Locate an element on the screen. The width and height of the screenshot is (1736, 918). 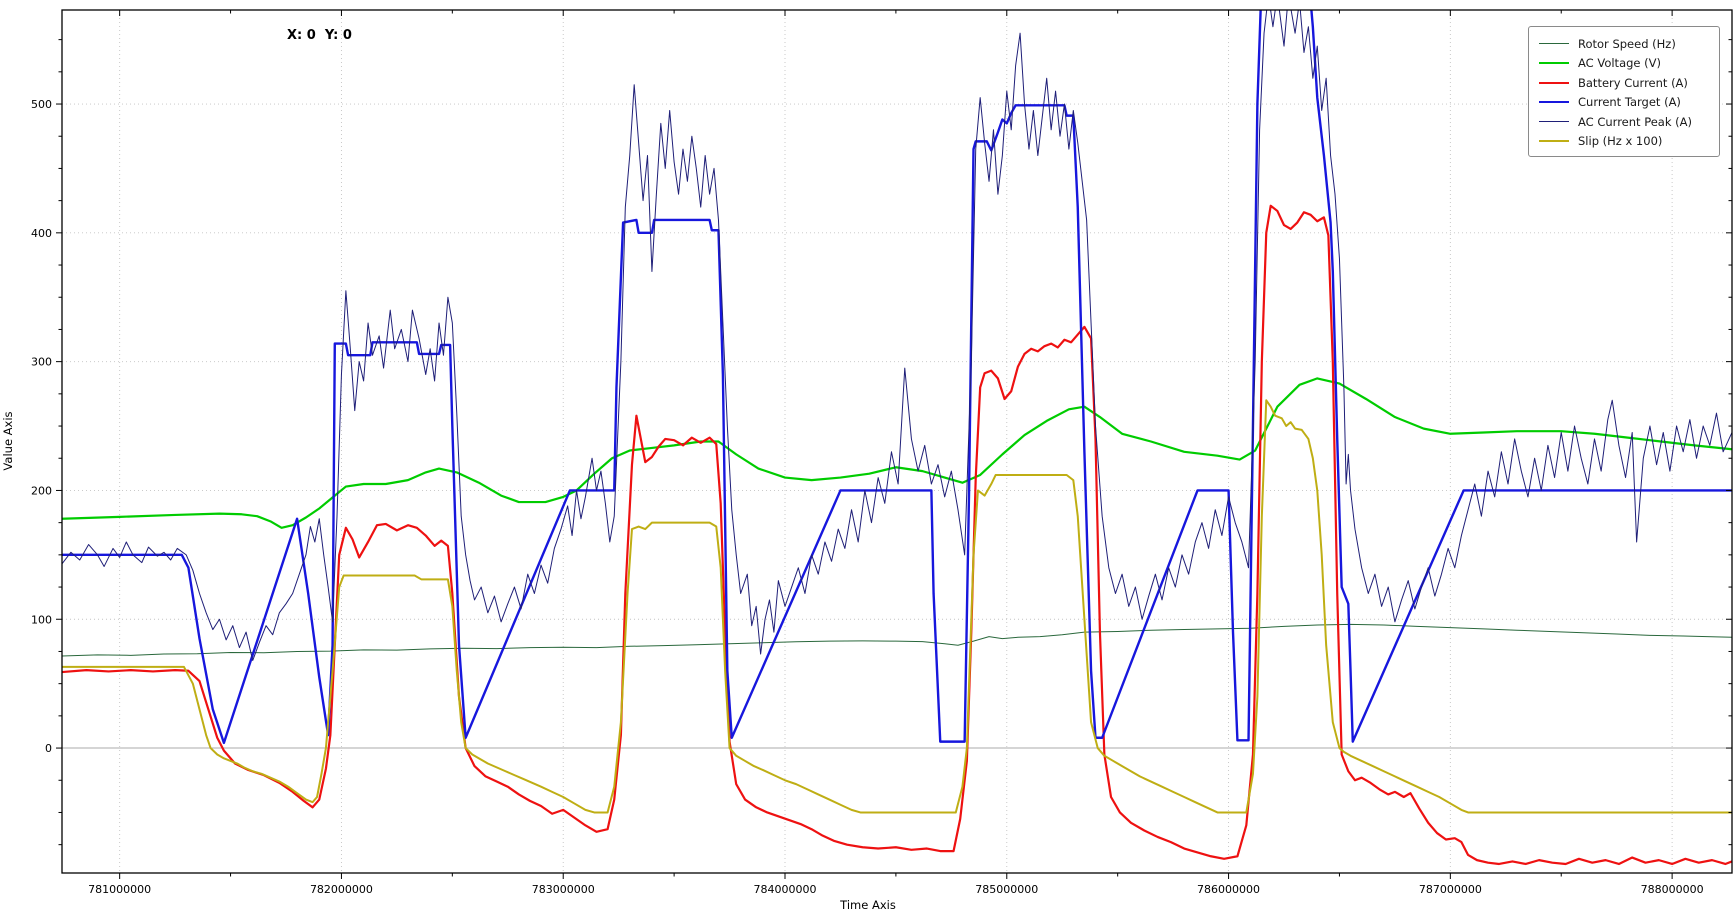
legend-item: Slip (Hz x 100) is located at coordinates (1625, 142).